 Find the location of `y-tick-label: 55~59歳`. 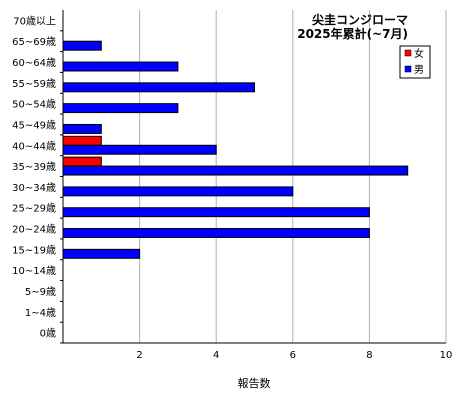

y-tick-label: 55~59歳 is located at coordinates (34, 84).